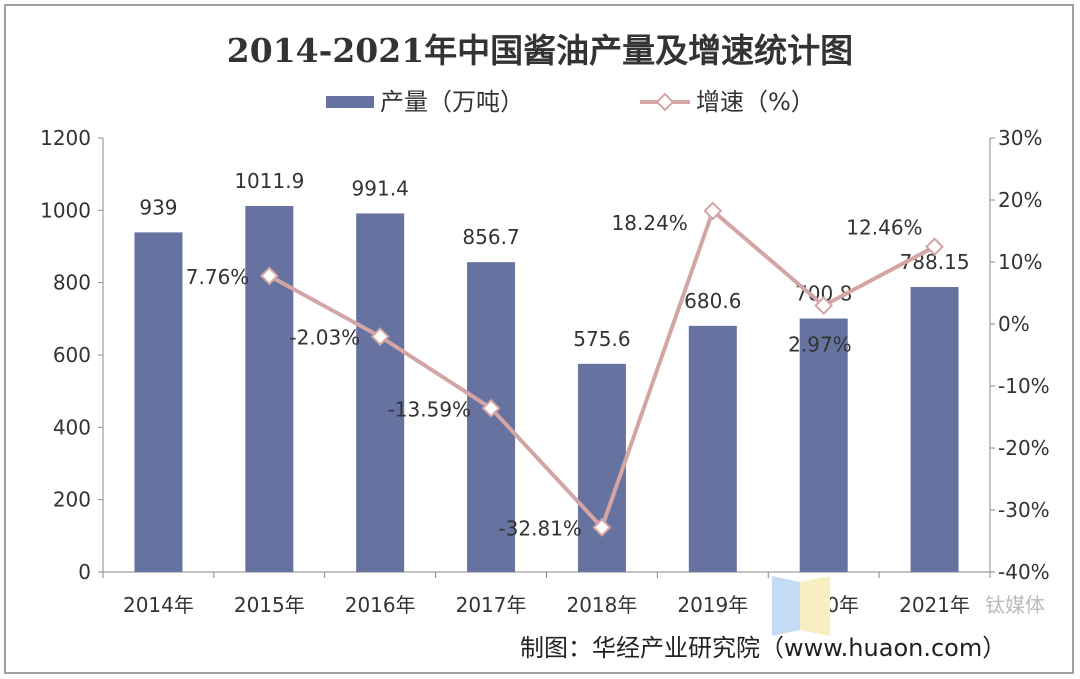 The width and height of the screenshot is (1080, 679). What do you see at coordinates (269, 605) in the screenshot?
I see `x-tick-label: 2015年` at bounding box center [269, 605].